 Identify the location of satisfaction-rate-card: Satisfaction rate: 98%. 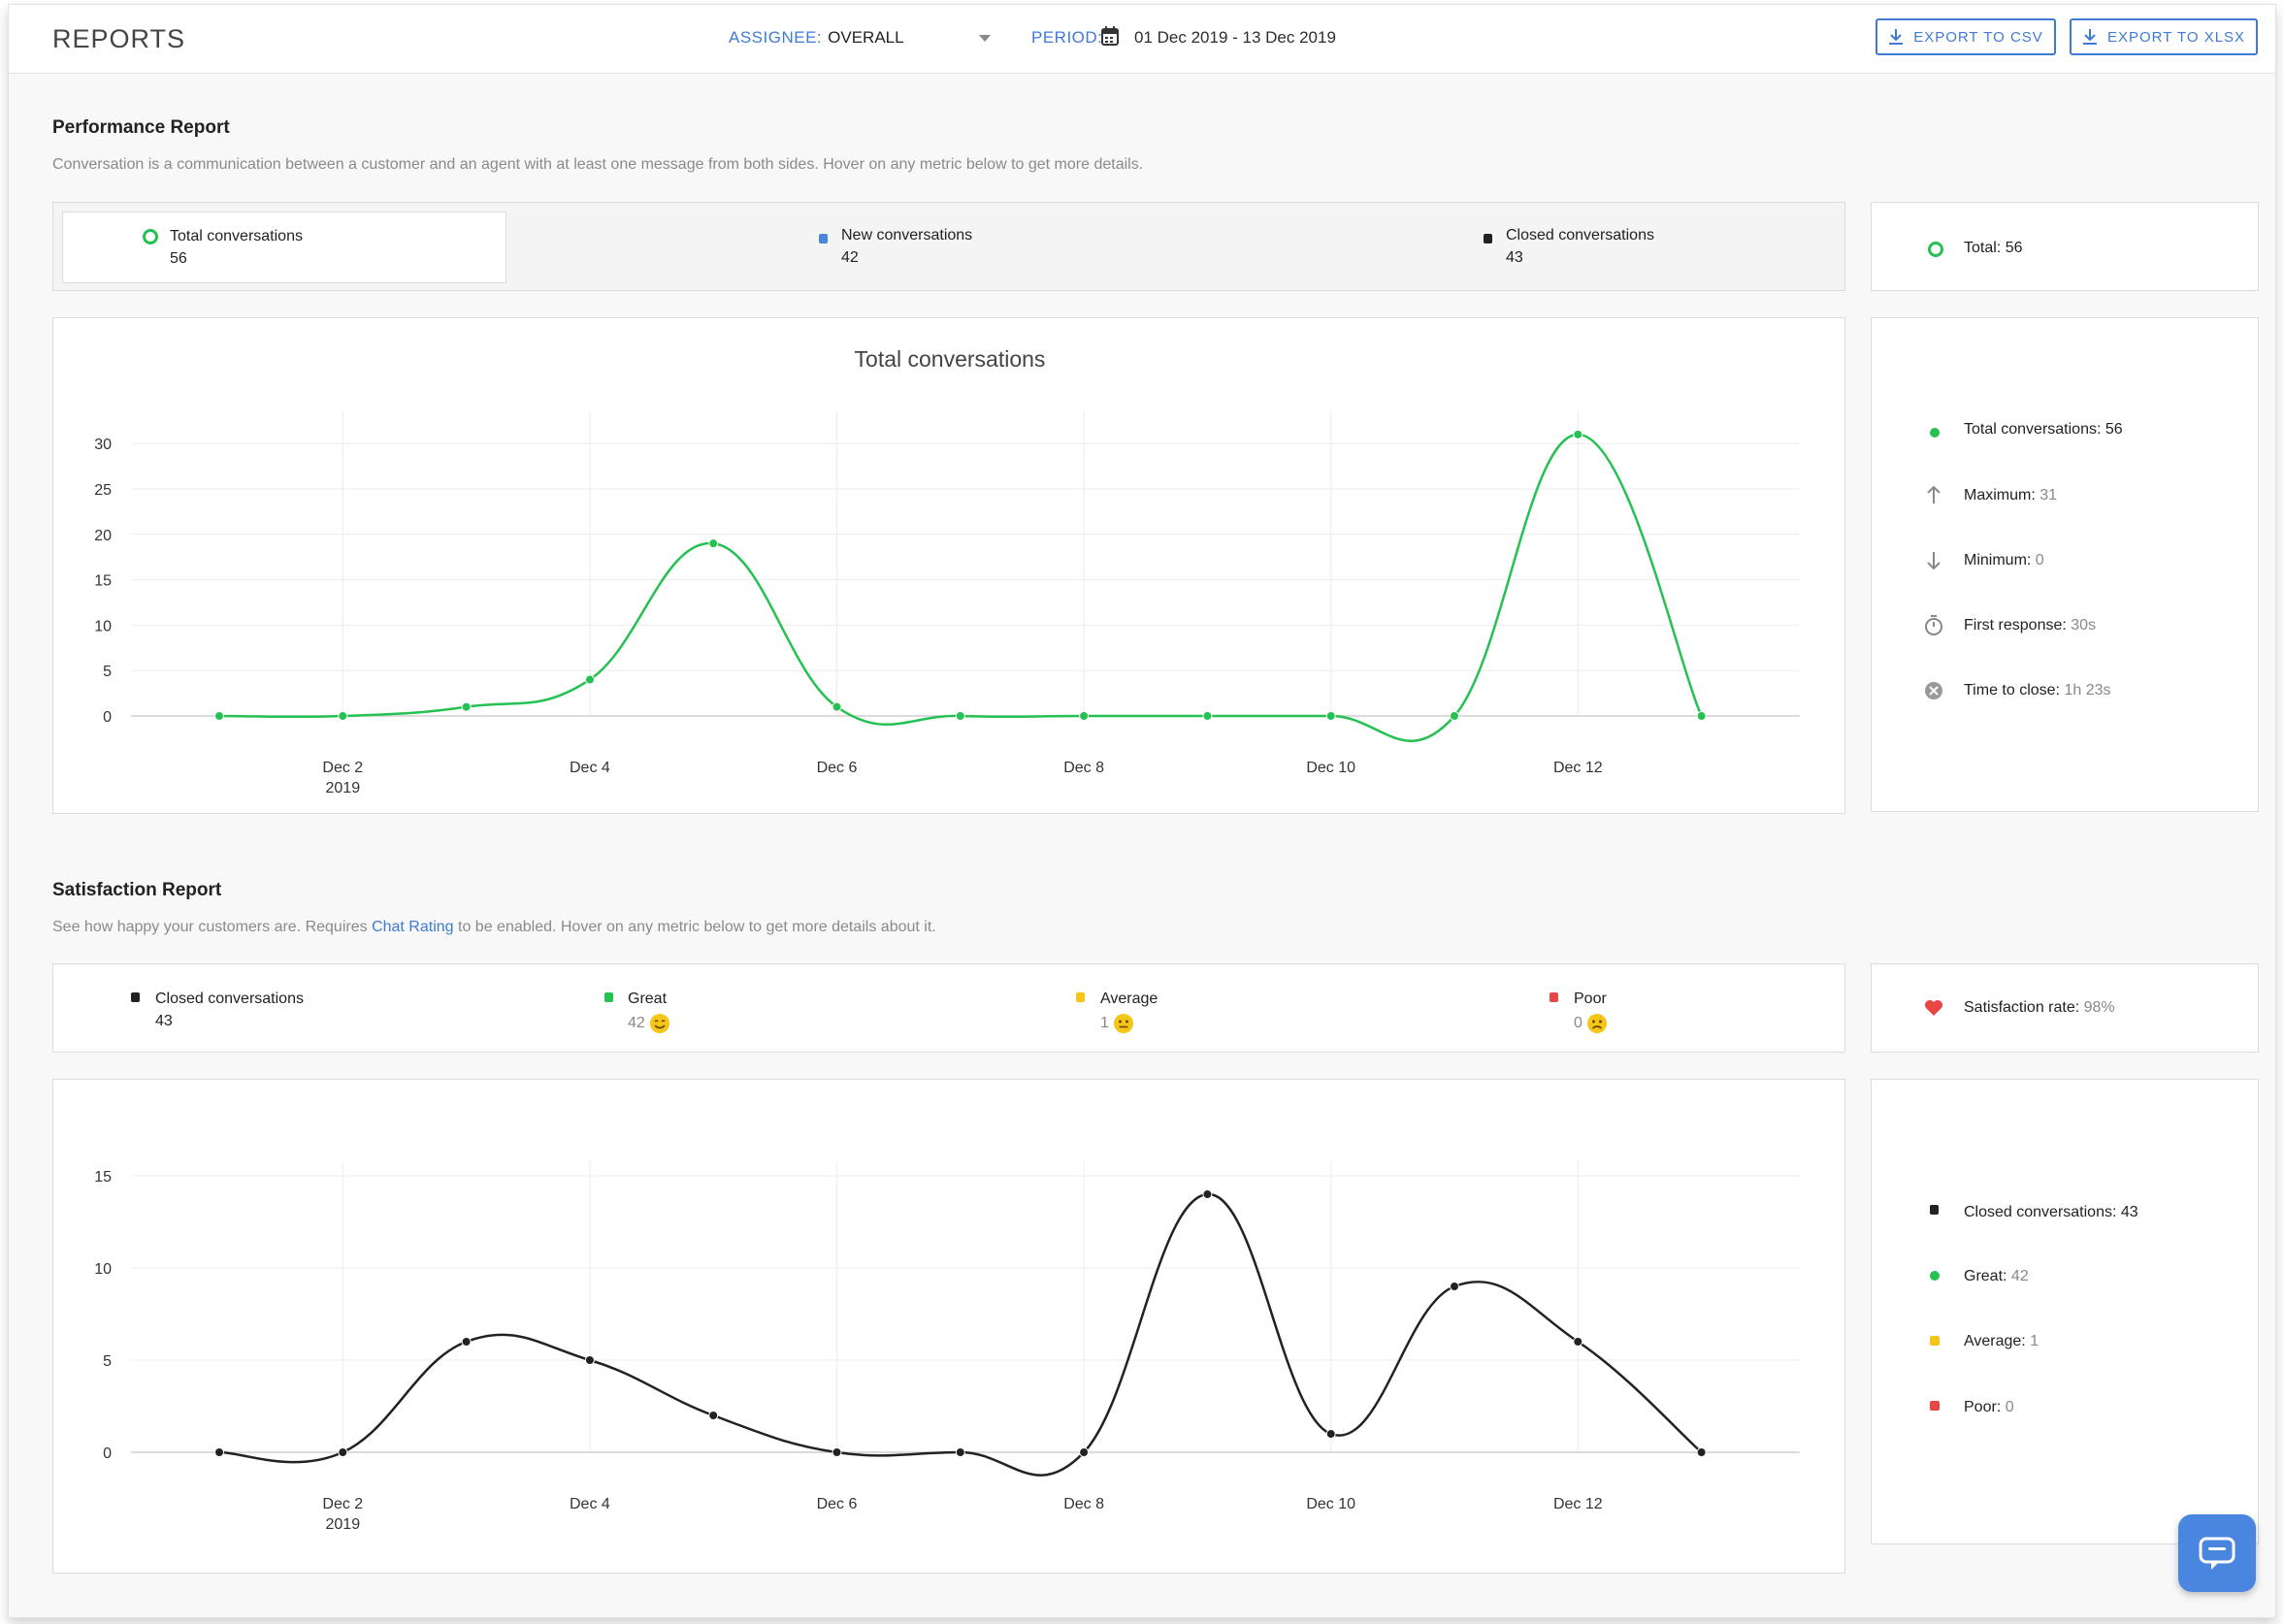
(2065, 1008).